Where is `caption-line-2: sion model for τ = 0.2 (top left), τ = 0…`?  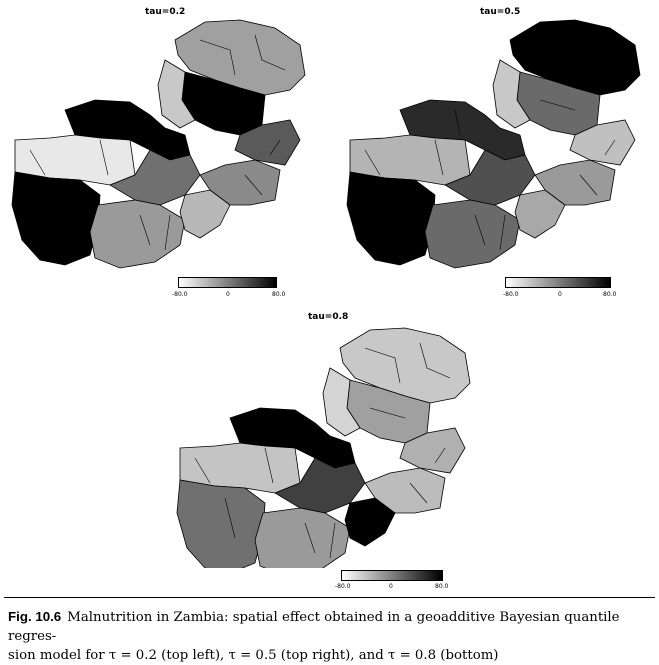
caption-line-2: sion model for τ = 0.2 (top left), τ = 0… is located at coordinates (253, 655).